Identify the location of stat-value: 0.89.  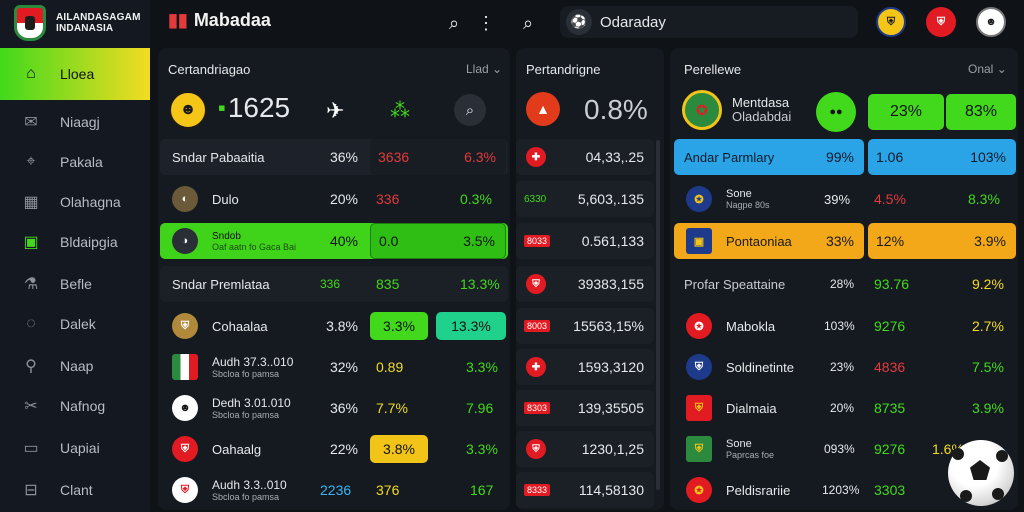
(390, 367).